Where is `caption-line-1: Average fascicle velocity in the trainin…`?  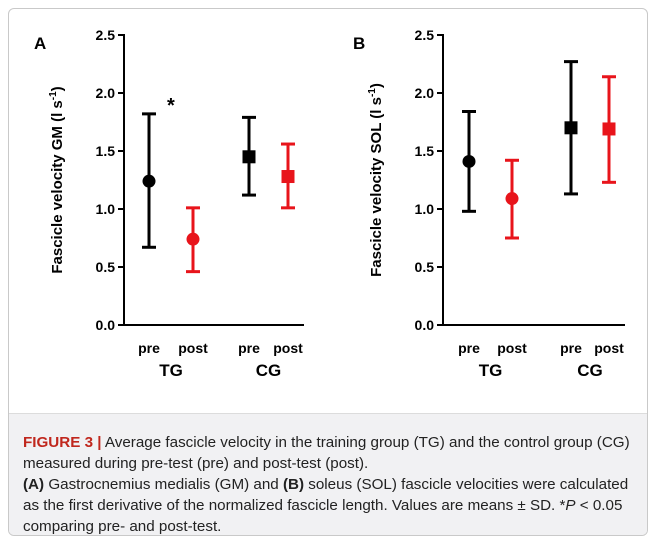 caption-line-1: Average fascicle velocity in the trainin… is located at coordinates (326, 453).